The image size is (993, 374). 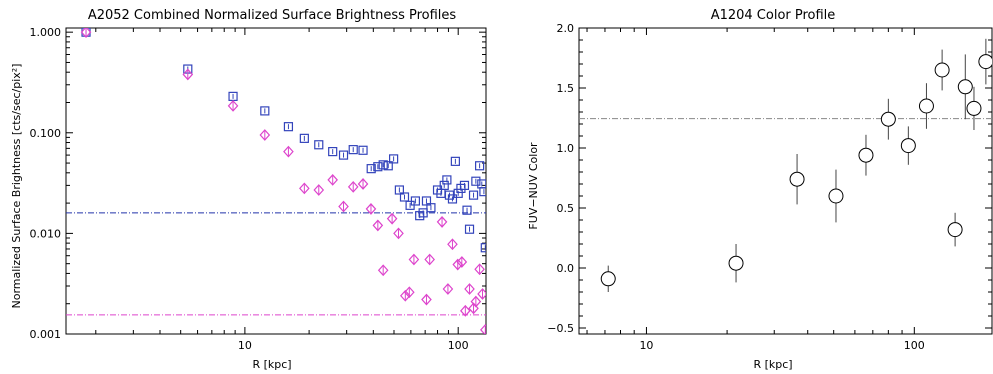 I want to click on right-x-tick-label: 100, so click(x=914, y=345).